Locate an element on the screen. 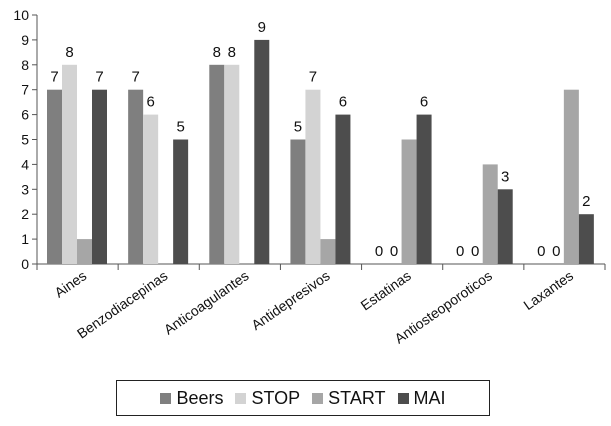 This screenshot has height=426, width=611. bar-stop-antidepresivos is located at coordinates (313, 176).